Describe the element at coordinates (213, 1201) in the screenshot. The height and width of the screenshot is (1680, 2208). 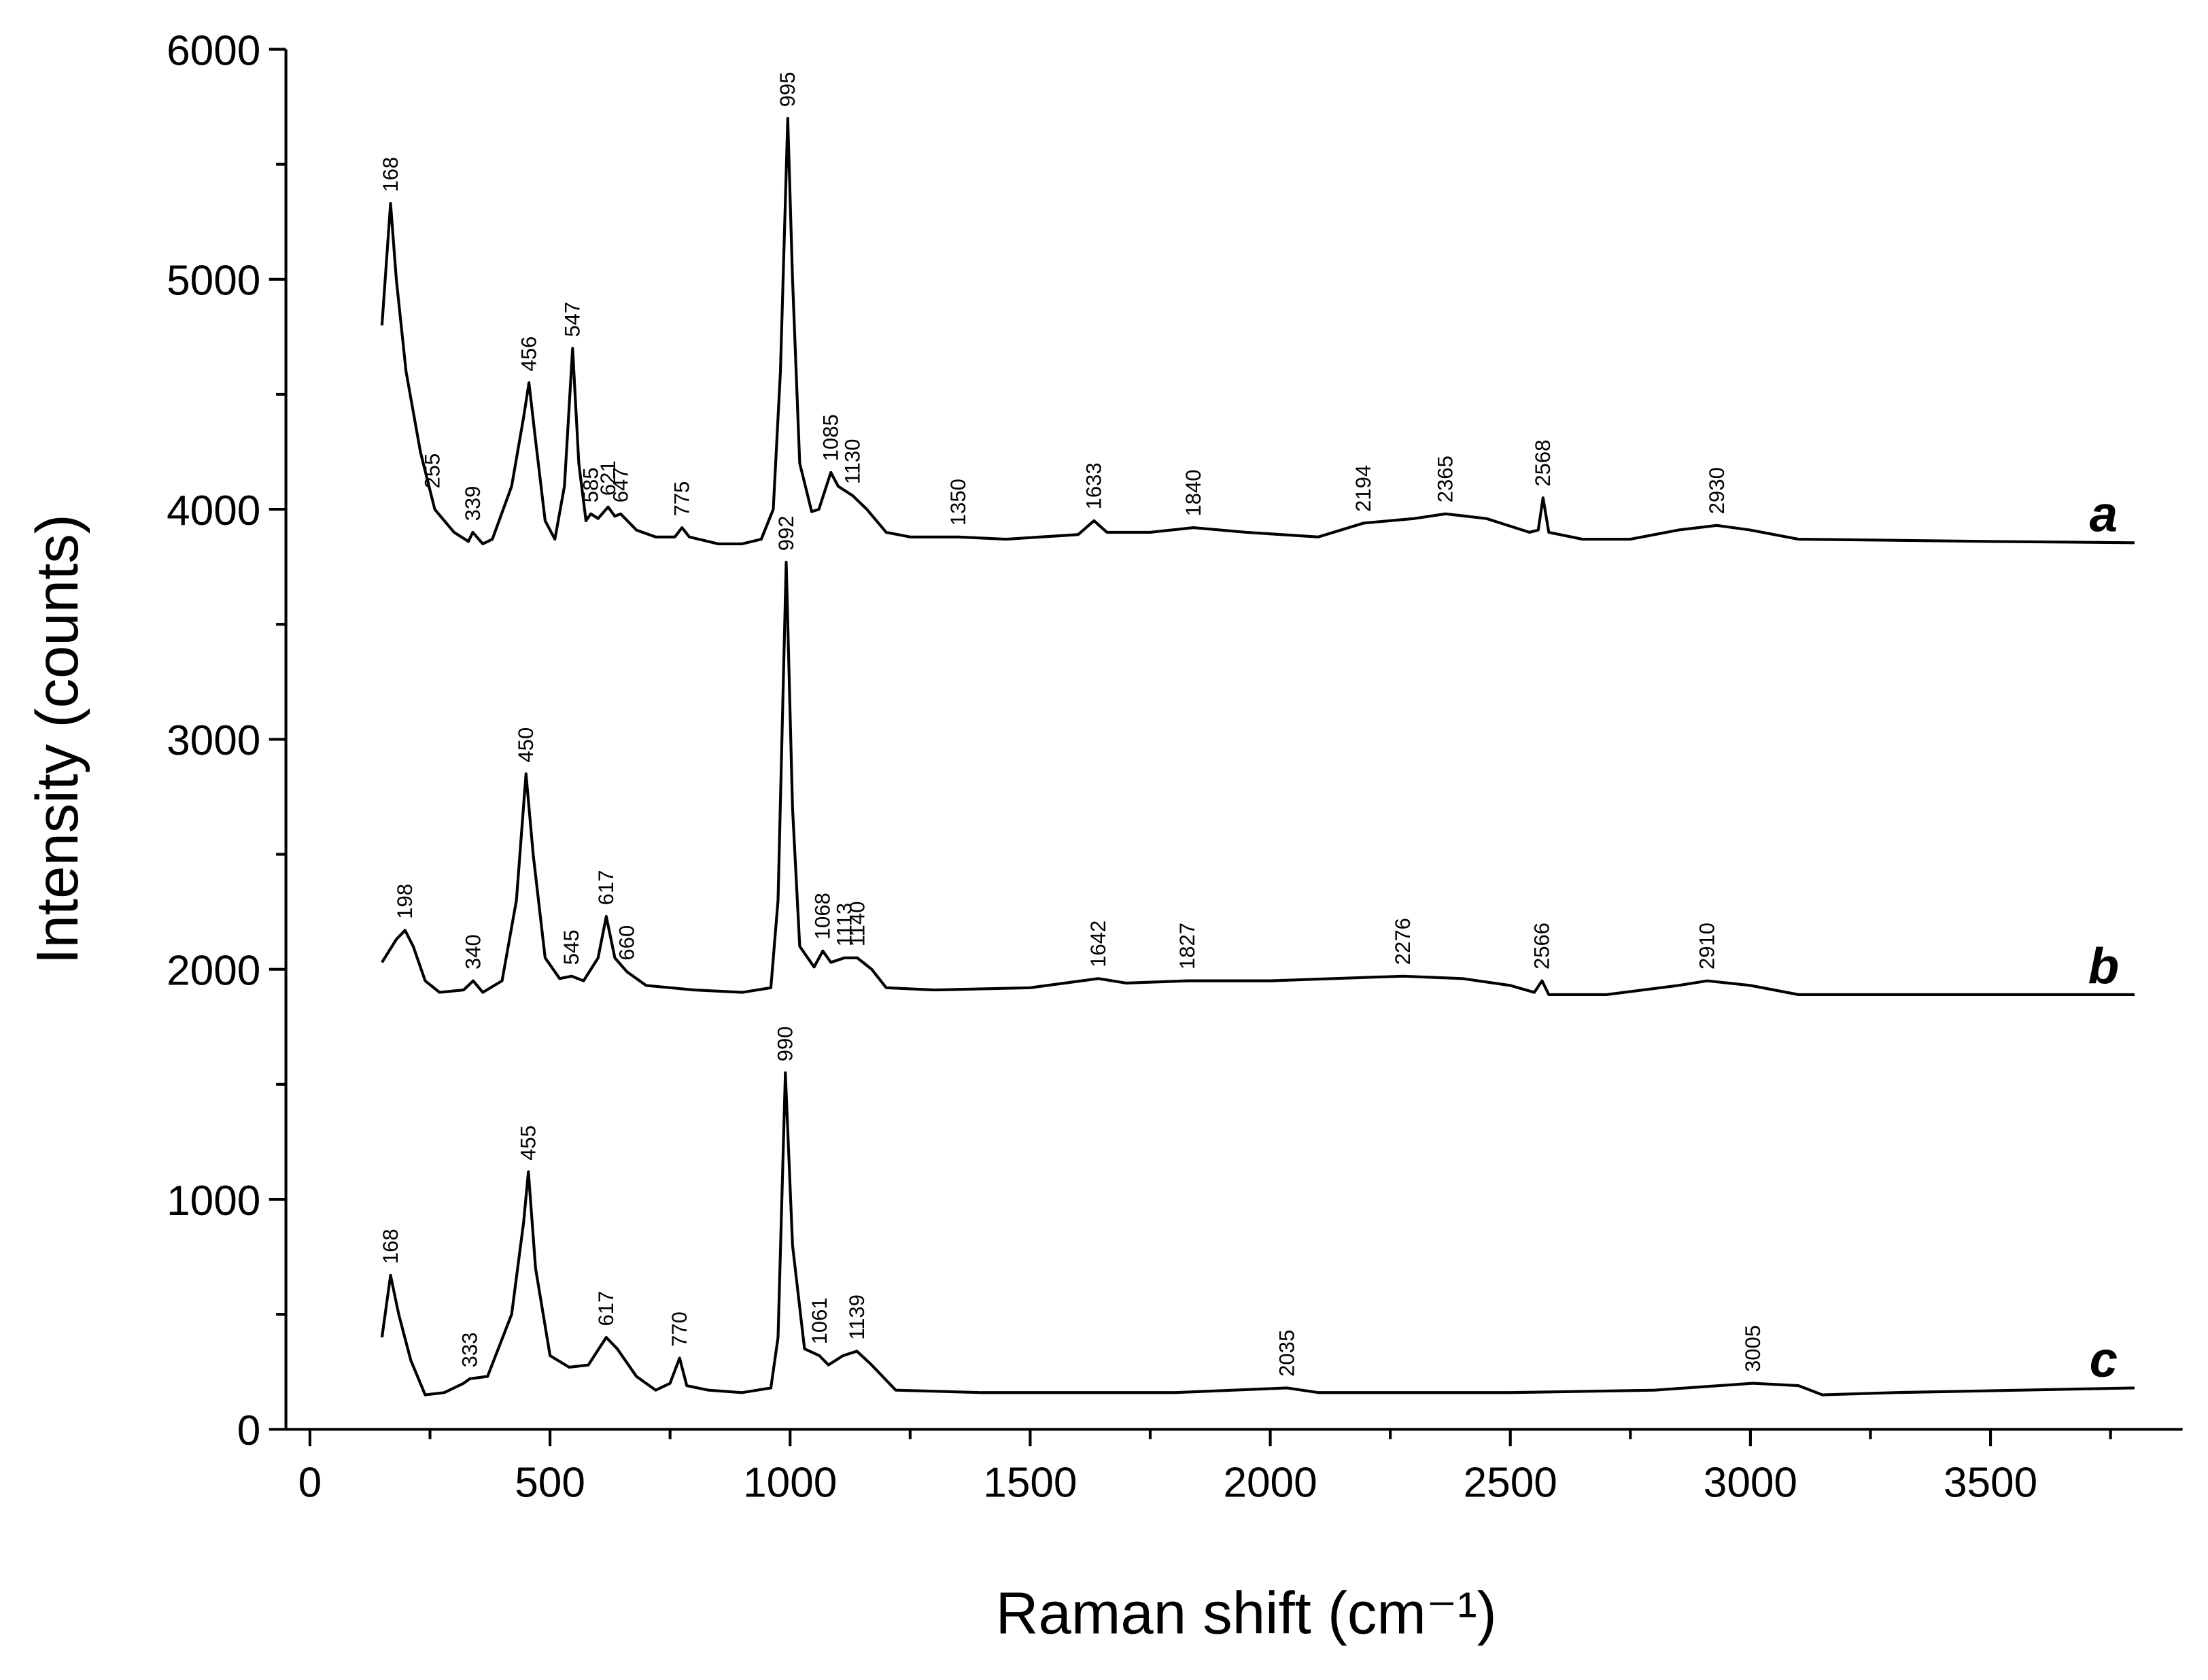
I see `y-tick-label: 1000` at that location.